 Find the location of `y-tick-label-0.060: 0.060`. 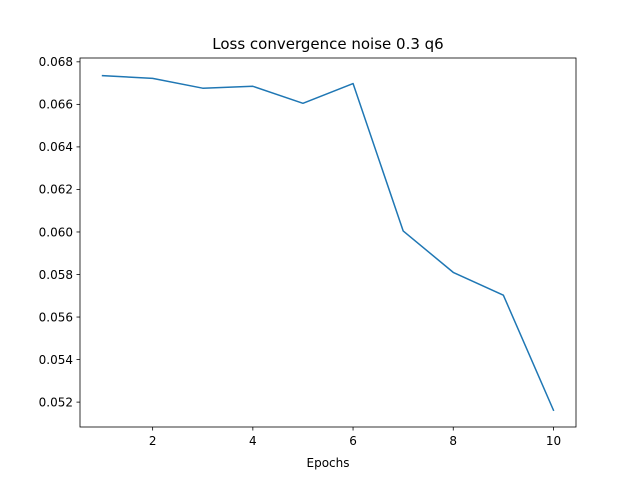

y-tick-label-0.060: 0.060 is located at coordinates (56, 232).